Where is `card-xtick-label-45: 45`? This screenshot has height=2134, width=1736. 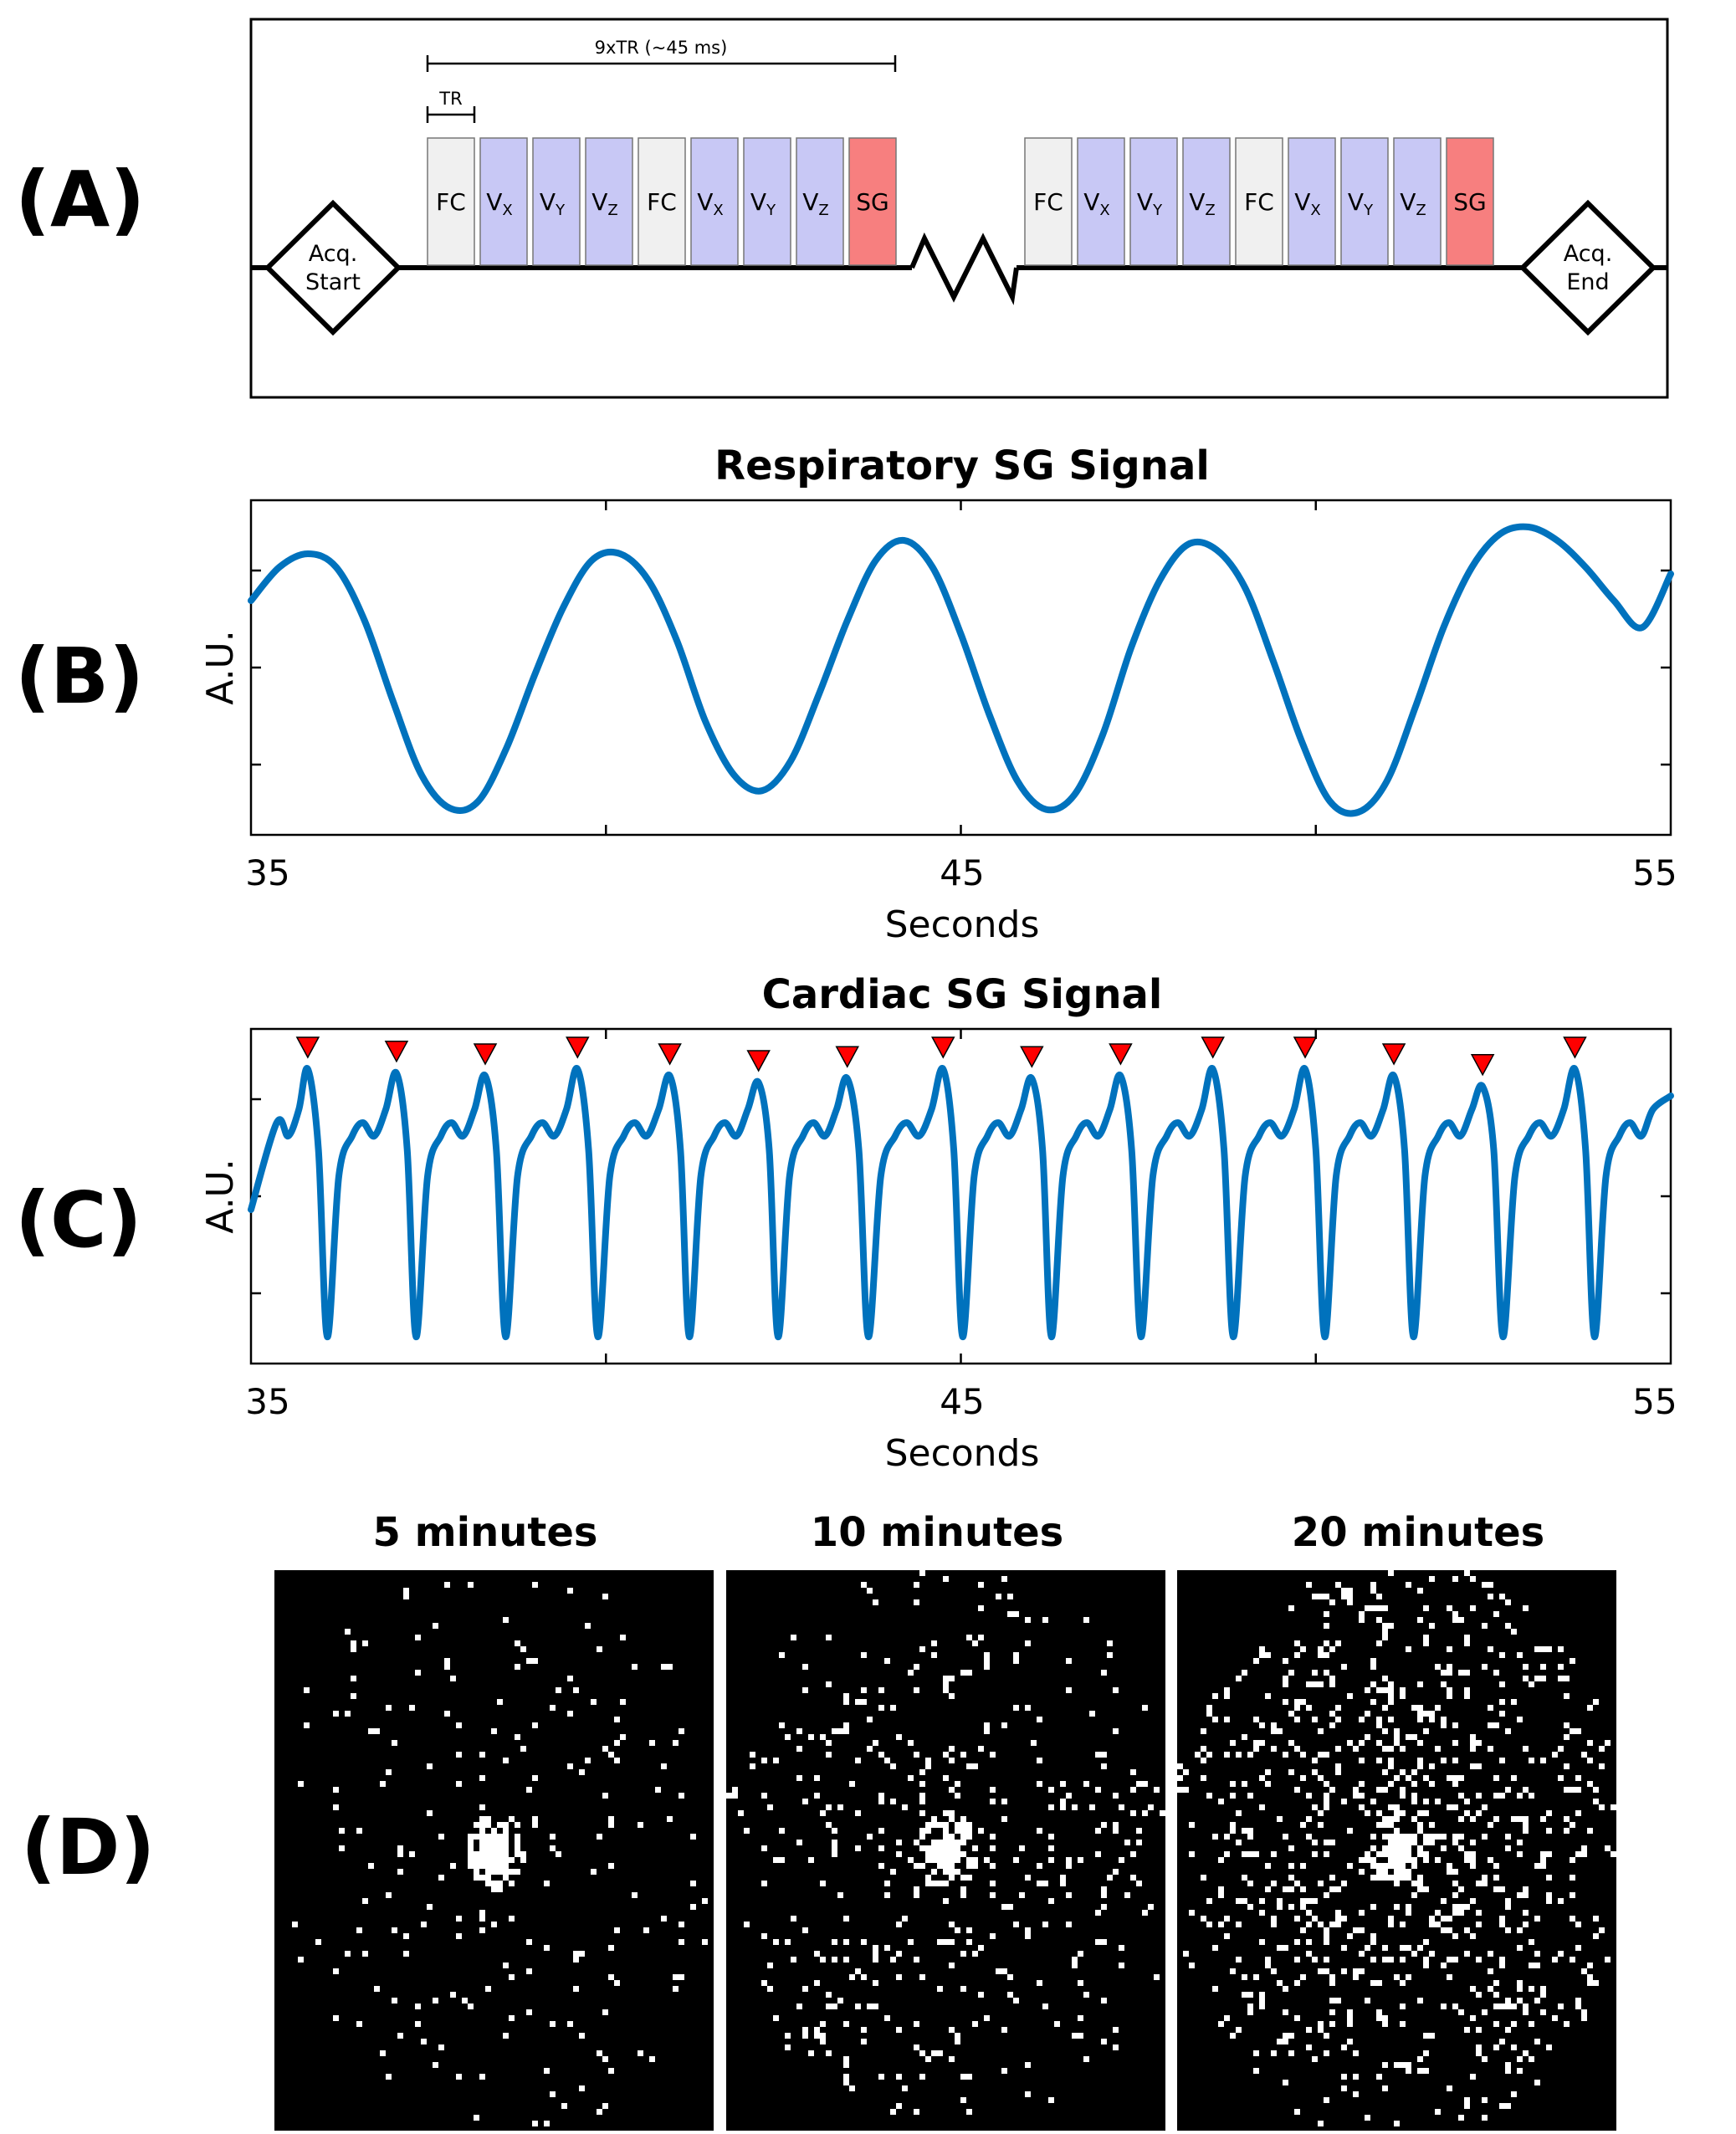 card-xtick-label-45: 45 is located at coordinates (962, 1401).